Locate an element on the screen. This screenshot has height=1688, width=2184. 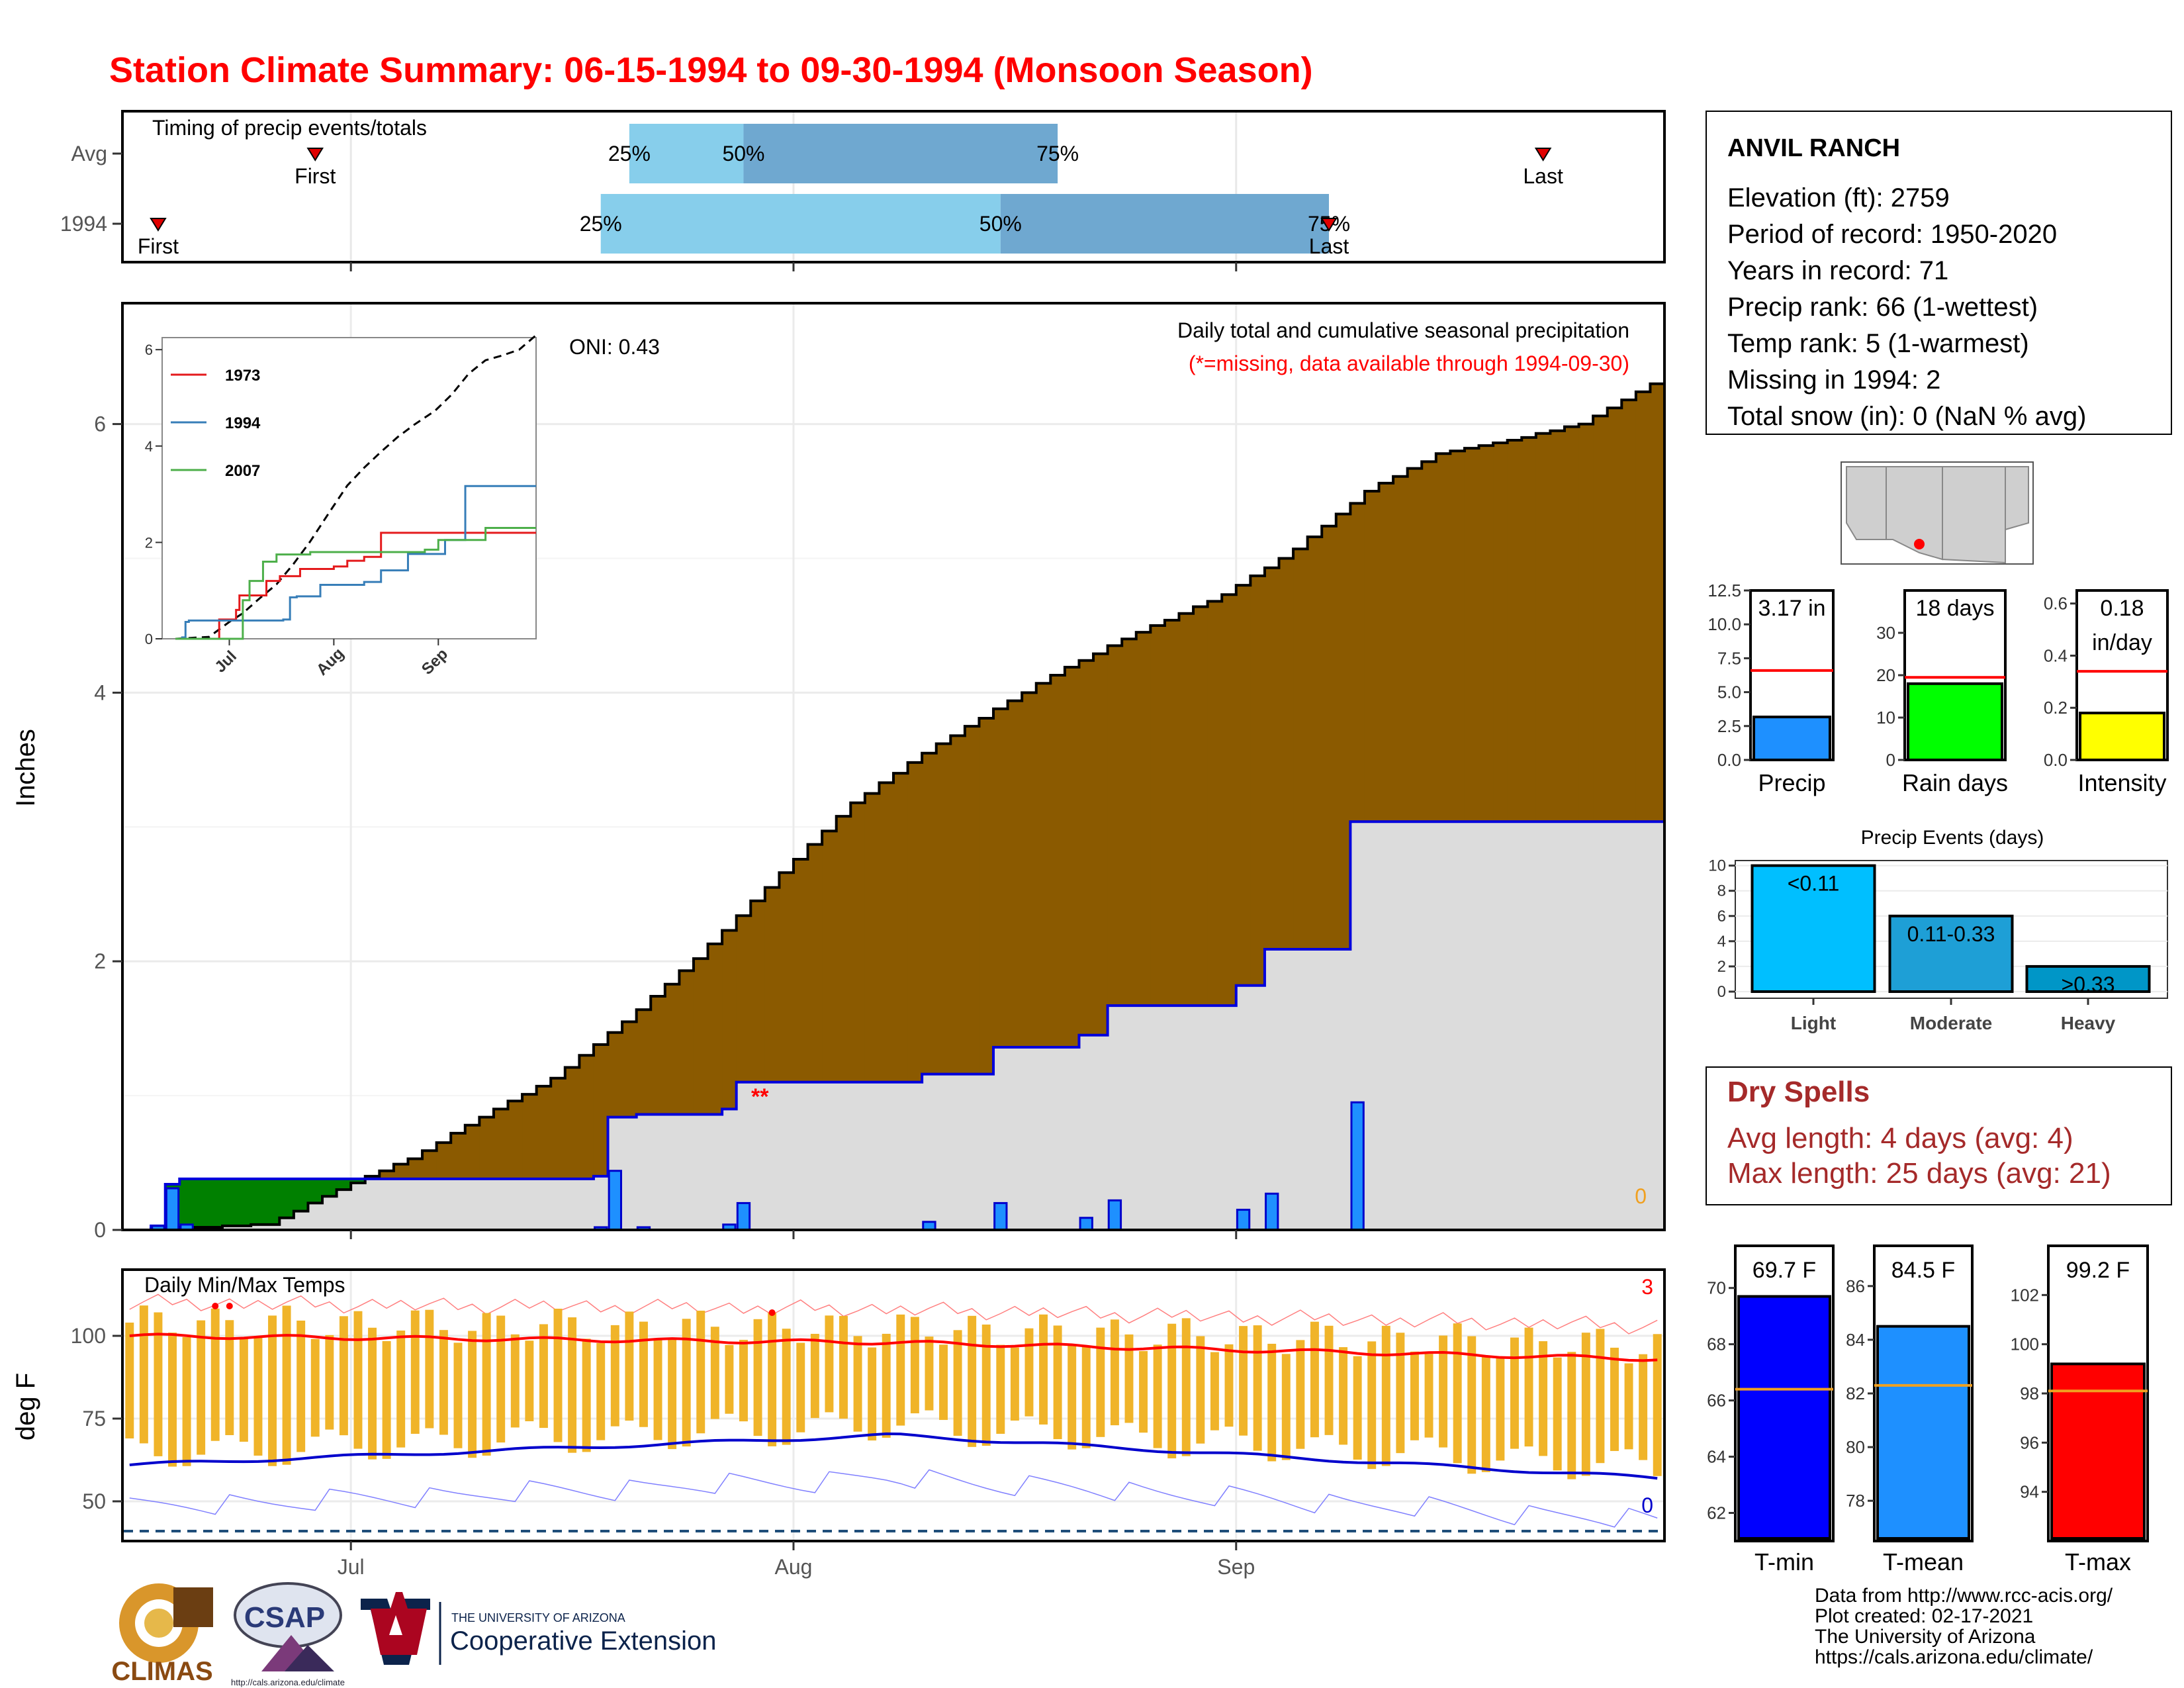
inset-y-tick: 6 is located at coordinates (149, 350).